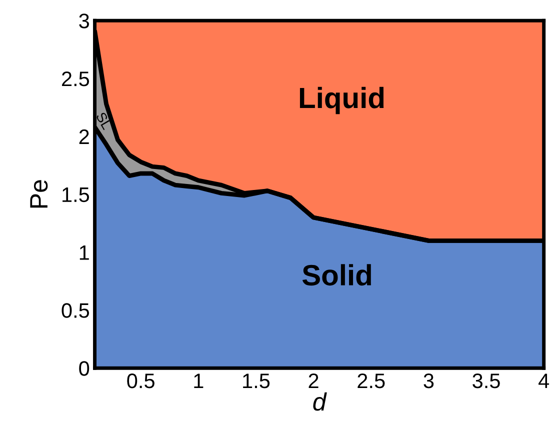 Image resolution: width=551 pixels, height=429 pixels. What do you see at coordinates (84, 252) in the screenshot?
I see `y-tick-label: 1` at bounding box center [84, 252].